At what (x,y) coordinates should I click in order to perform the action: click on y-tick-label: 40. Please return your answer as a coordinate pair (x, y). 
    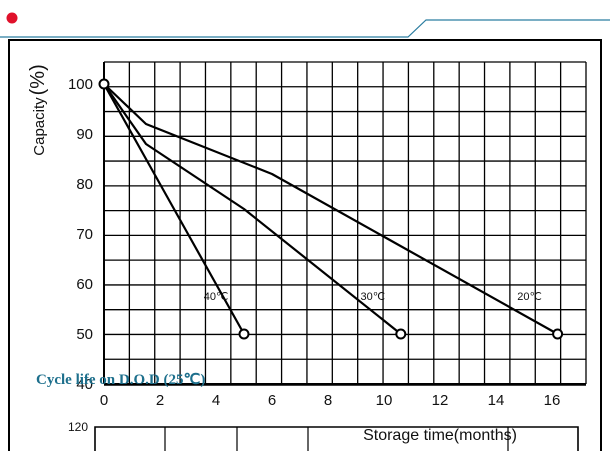
    Looking at the image, I should click on (84, 384).